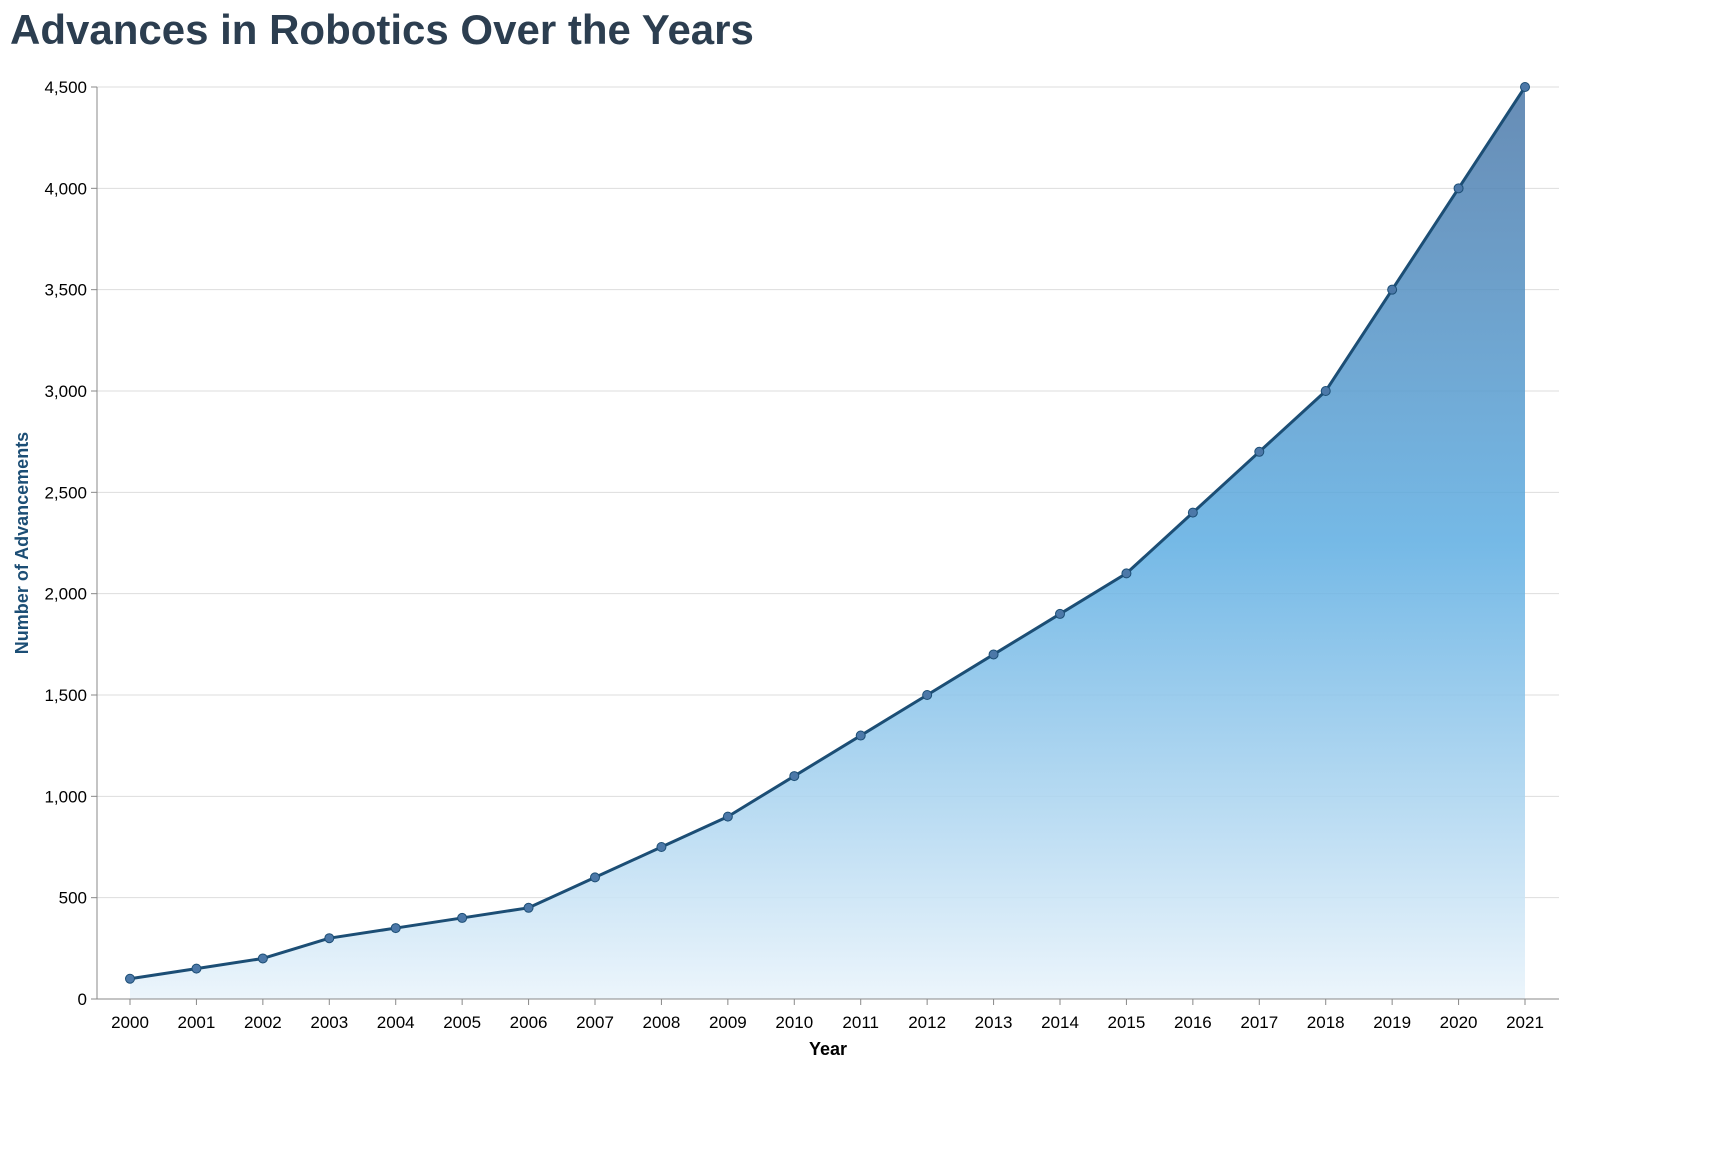  I want to click on y-tick-label: 1,000, so click(65, 796).